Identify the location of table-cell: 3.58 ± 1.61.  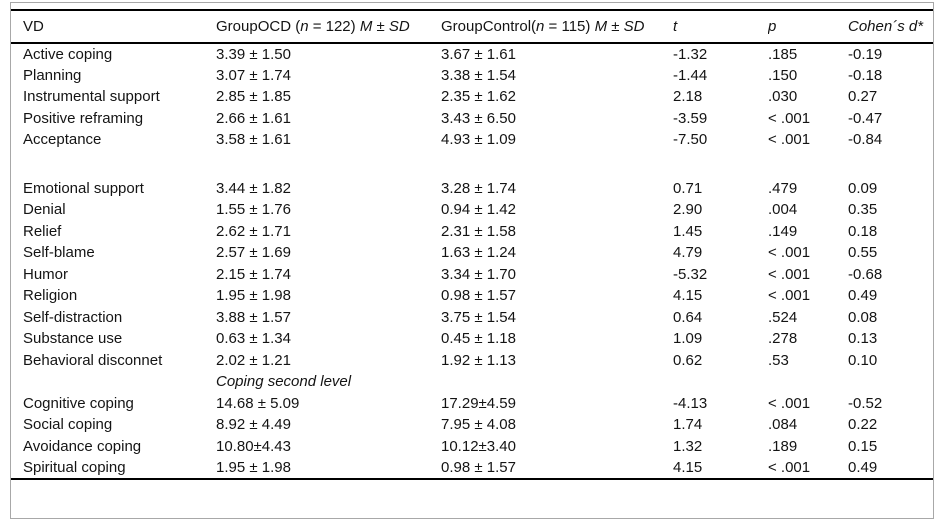
(253, 140).